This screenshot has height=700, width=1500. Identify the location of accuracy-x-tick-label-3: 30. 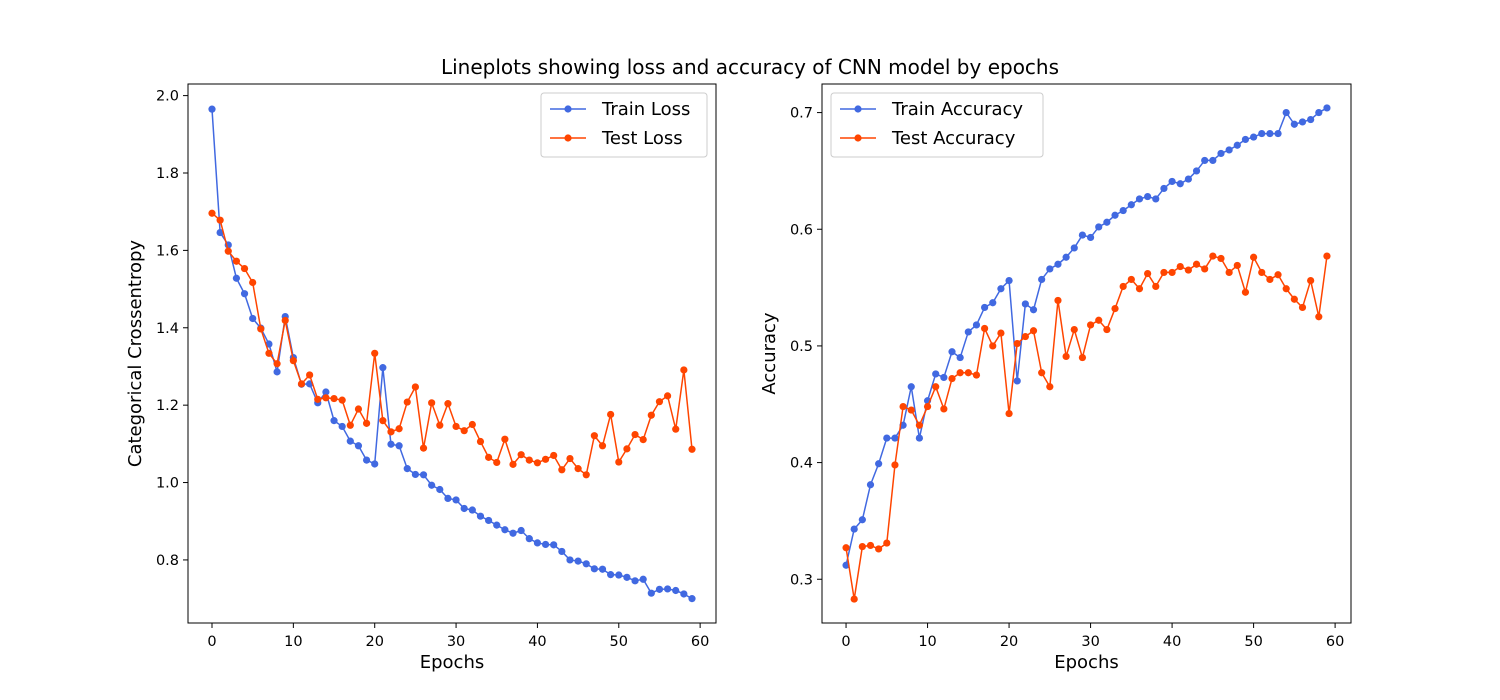
(1090, 642).